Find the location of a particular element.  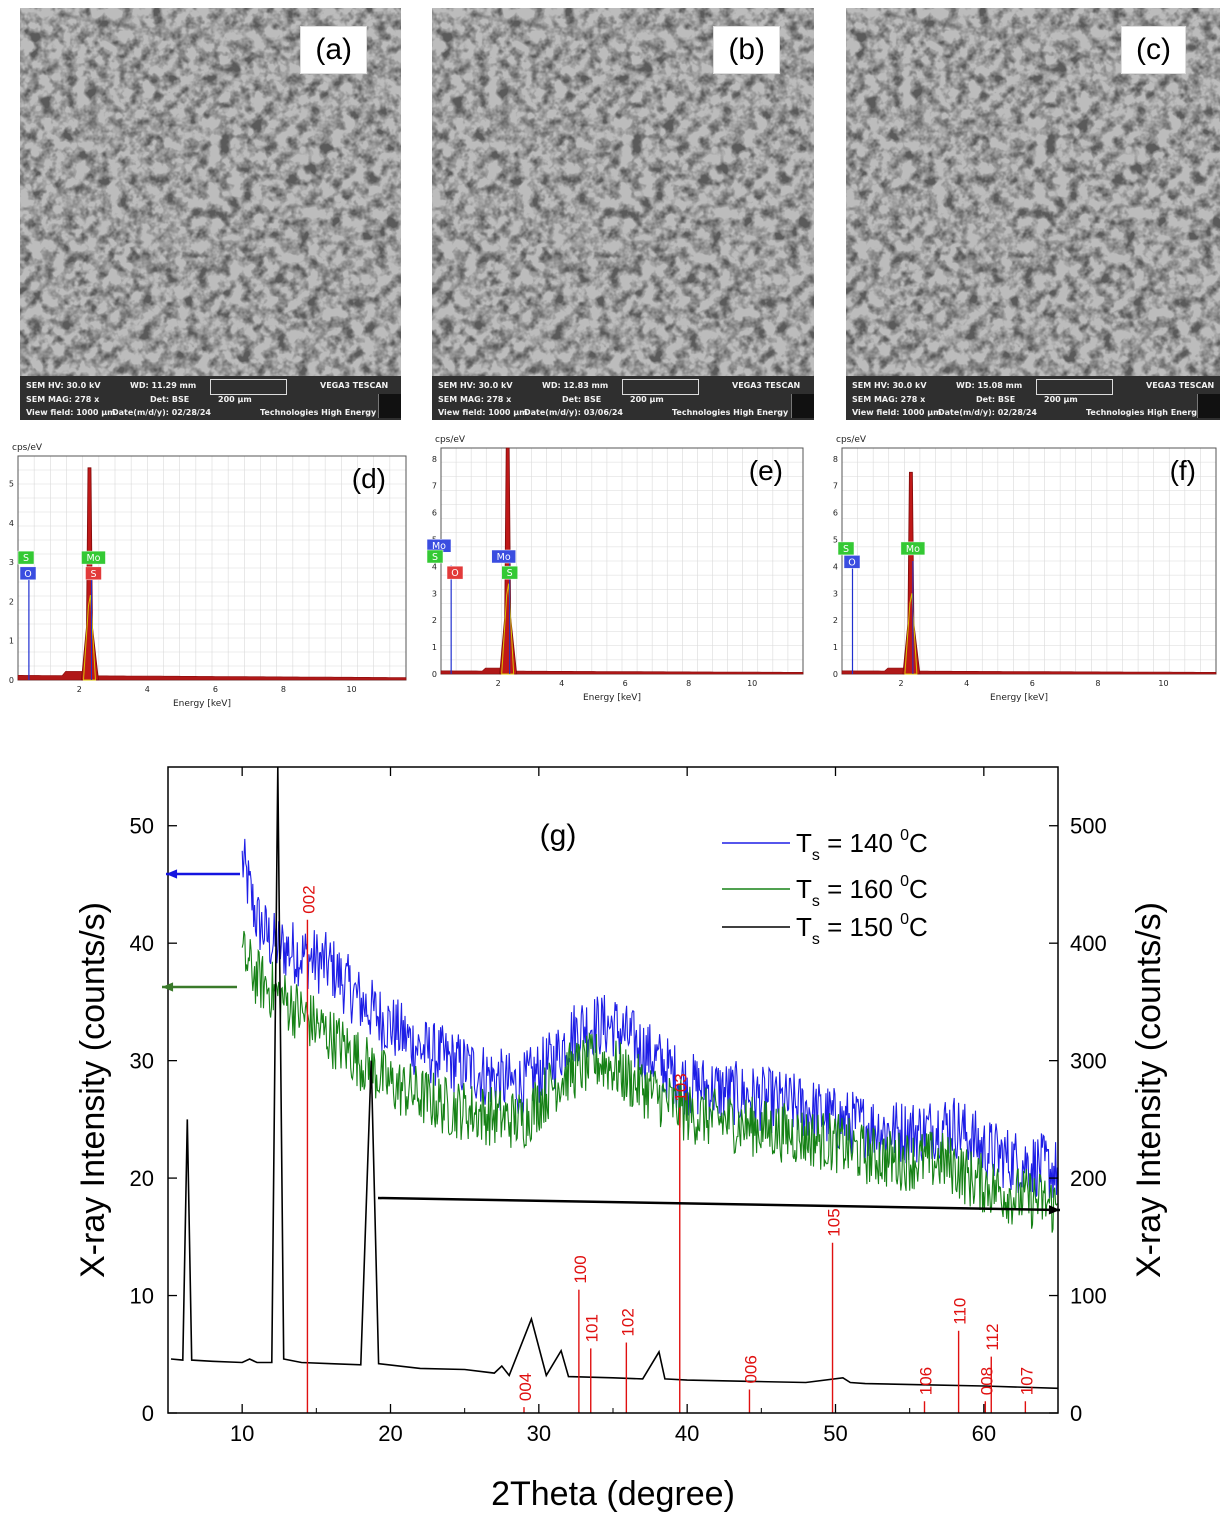

y-right-tick-label: 400 is located at coordinates (1088, 943).